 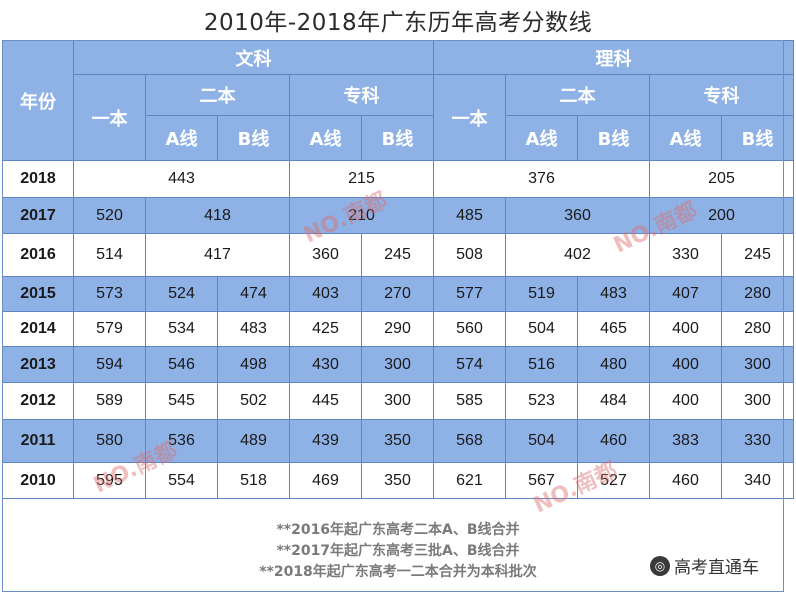 I want to click on score-cell: 508, so click(x=469, y=255).